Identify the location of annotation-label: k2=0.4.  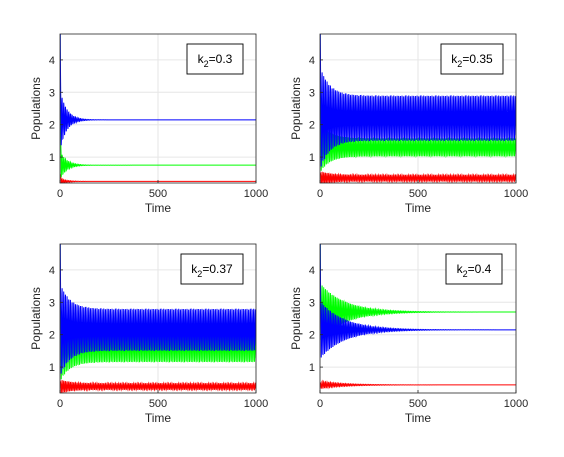
(474, 270).